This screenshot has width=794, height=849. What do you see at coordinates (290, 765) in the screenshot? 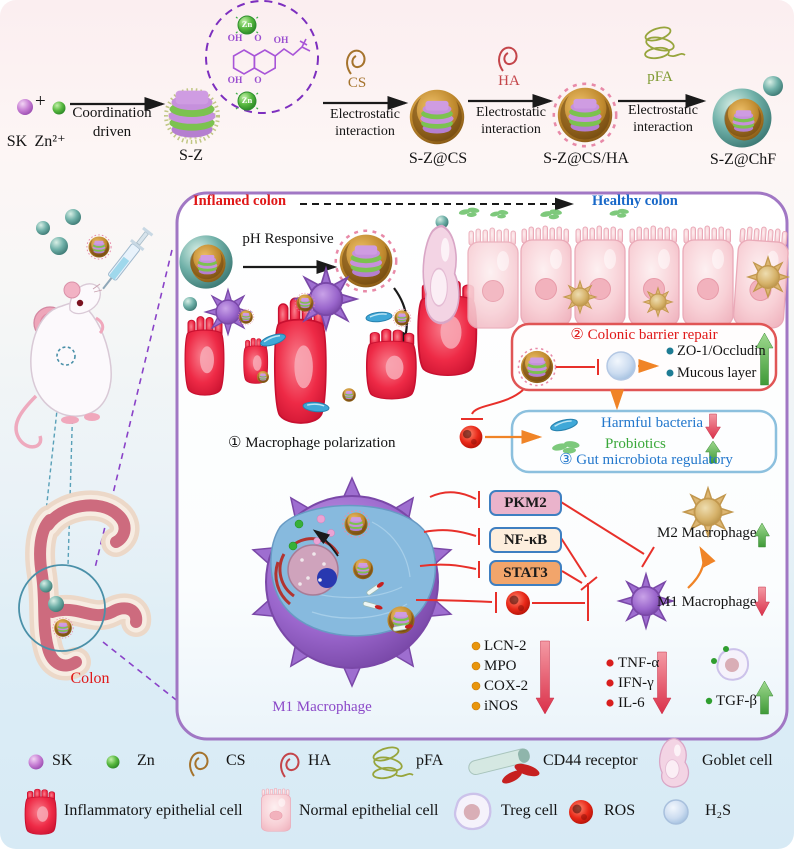
I see `ha-legend-icon` at bounding box center [290, 765].